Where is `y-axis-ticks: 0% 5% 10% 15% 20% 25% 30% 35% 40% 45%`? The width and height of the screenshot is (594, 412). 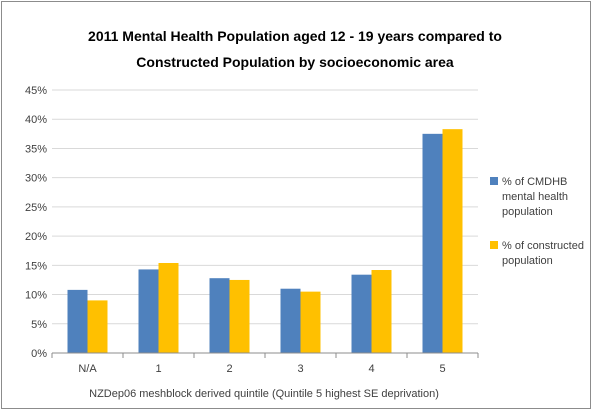
y-axis-ticks: 0% 5% 10% 15% 20% 25% 30% 35% 40% 45% is located at coordinates (36, 222).